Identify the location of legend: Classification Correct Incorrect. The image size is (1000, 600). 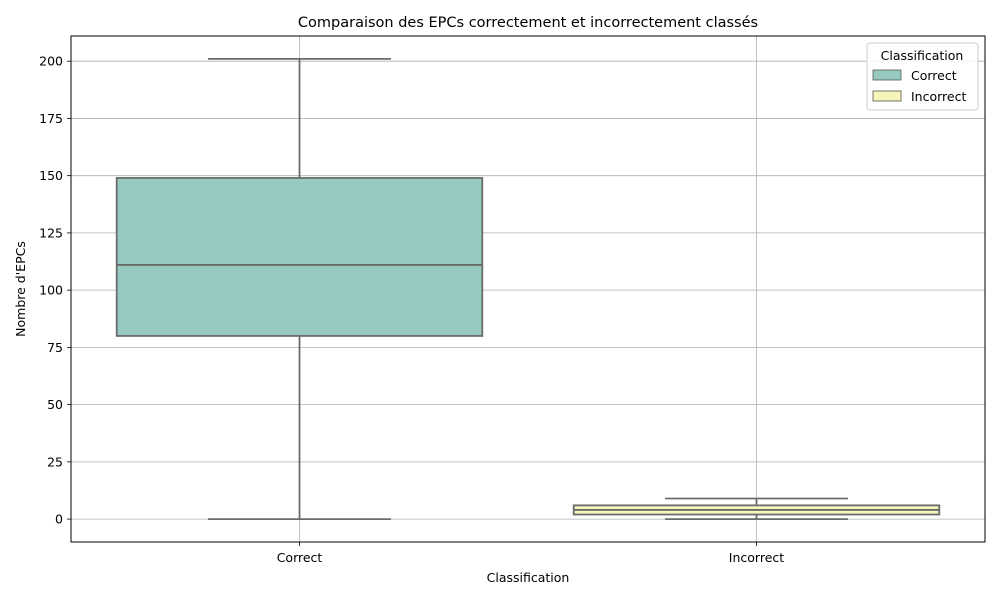
(922, 76).